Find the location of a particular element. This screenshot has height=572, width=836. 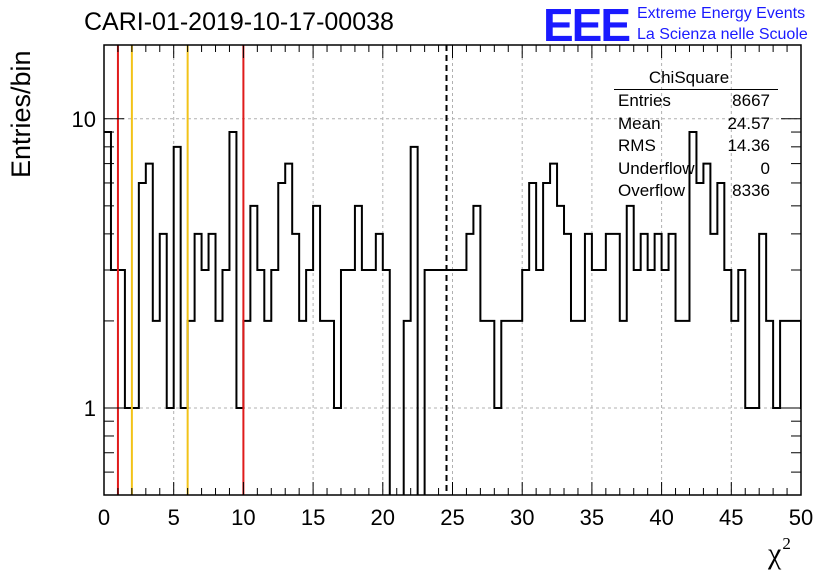

x-tick-label: 0 is located at coordinates (104, 517).